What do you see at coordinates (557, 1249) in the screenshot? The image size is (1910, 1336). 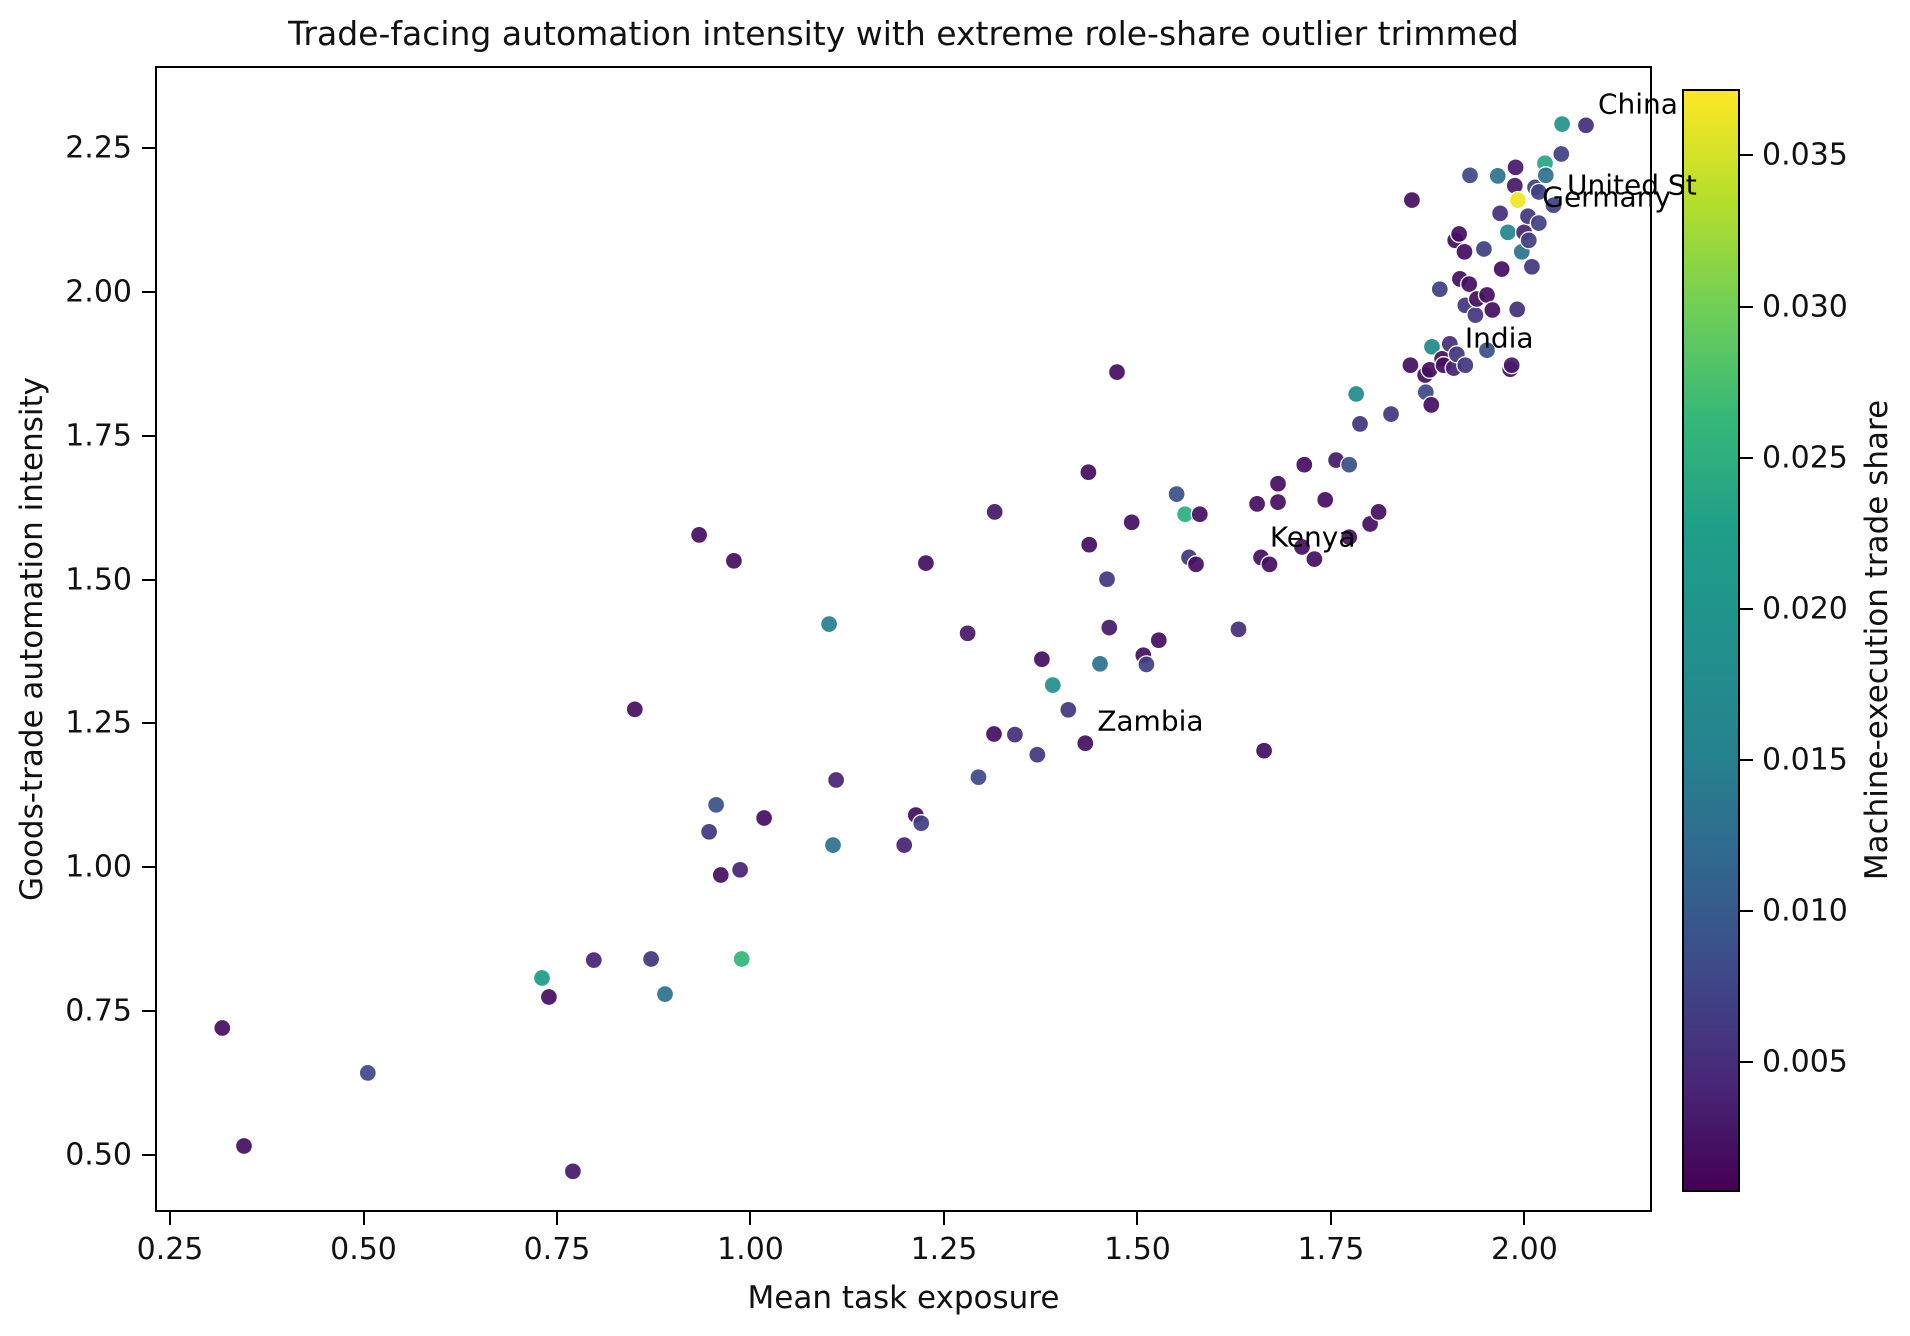 I see `x-tick-label: 0.75` at bounding box center [557, 1249].